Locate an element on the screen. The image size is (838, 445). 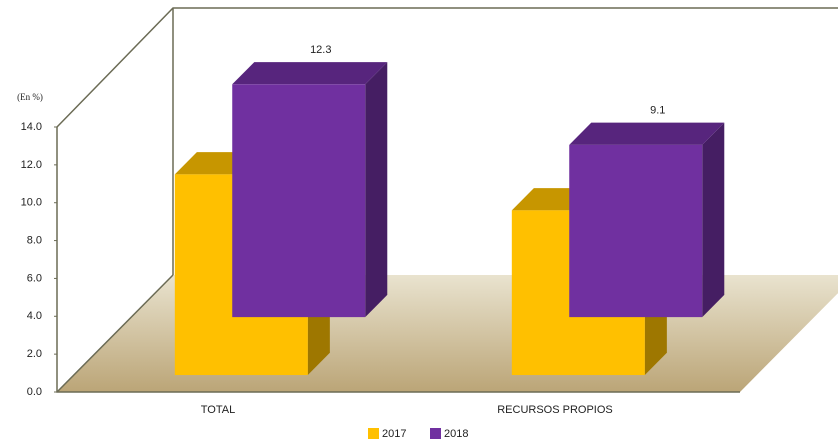
floor-edge is located at coordinates (115, 333).